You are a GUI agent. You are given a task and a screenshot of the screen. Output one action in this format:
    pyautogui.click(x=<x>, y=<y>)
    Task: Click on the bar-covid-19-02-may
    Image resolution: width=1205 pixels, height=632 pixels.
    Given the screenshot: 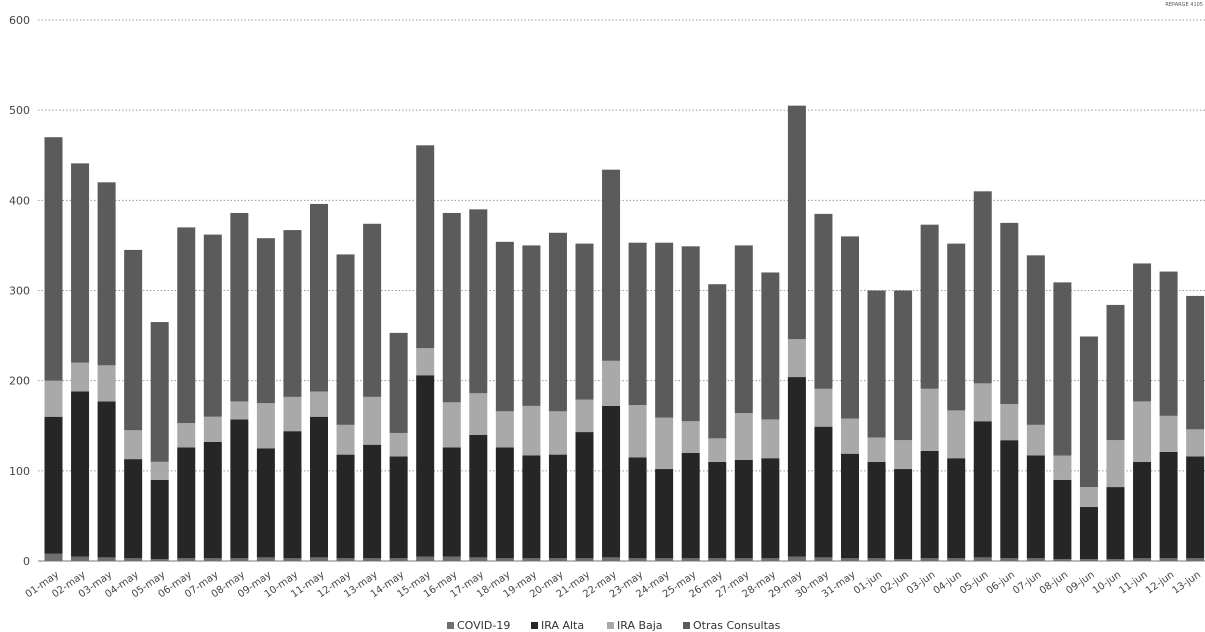 What is the action you would take?
    pyautogui.click(x=80, y=558)
    